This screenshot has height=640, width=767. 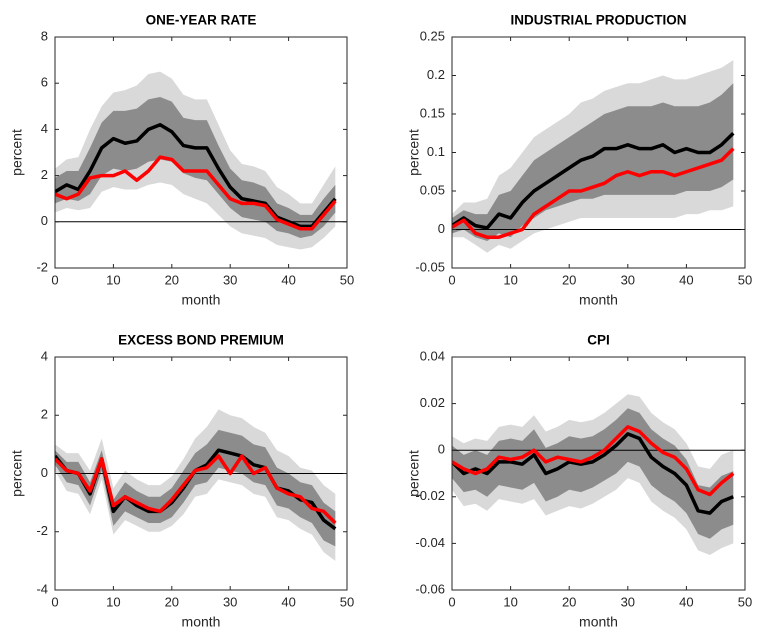 What do you see at coordinates (598, 20) in the screenshot?
I see `chart-title: INDUSTRIAL PRODUCTION` at bounding box center [598, 20].